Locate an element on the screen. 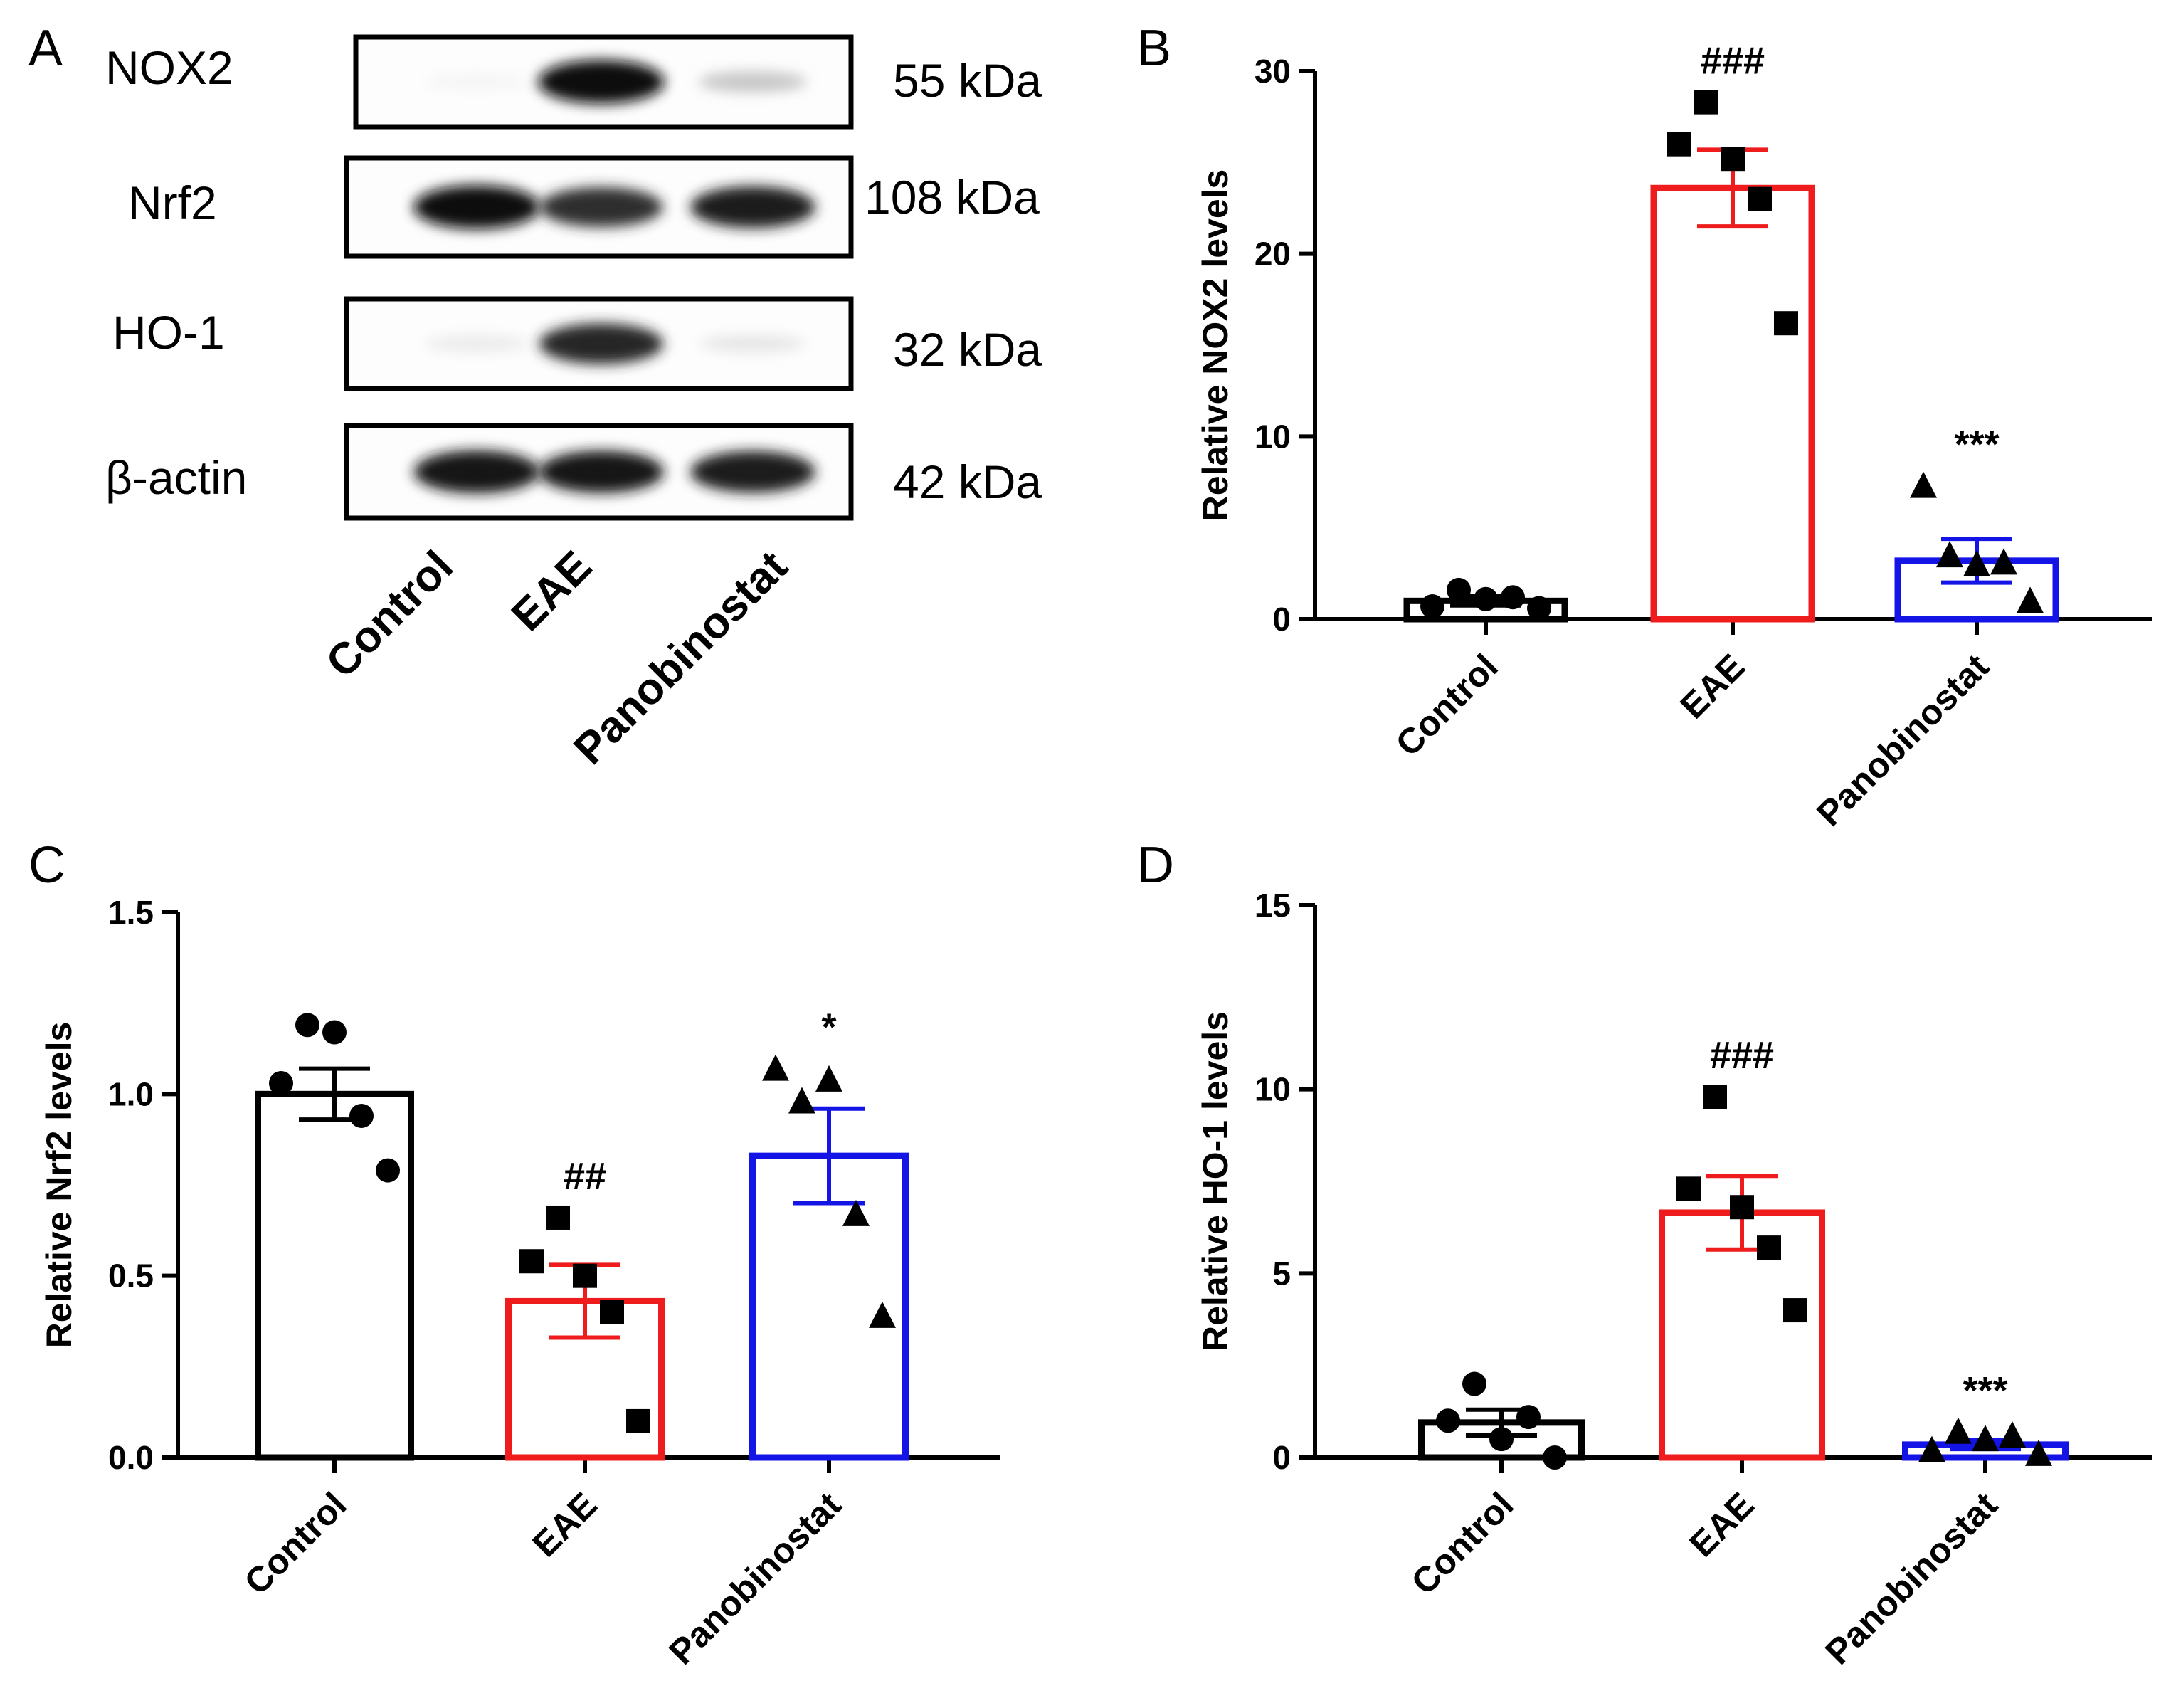  bar-control is located at coordinates (335, 1275).